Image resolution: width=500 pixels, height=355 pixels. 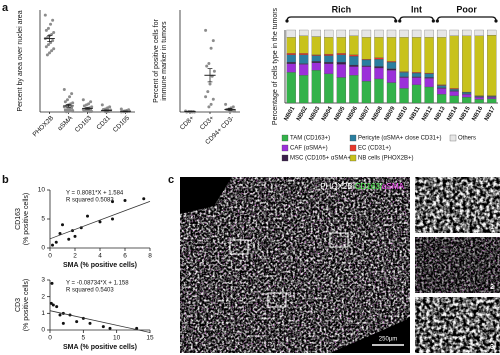 I want to click on region-label: 1, so click(x=252, y=243).